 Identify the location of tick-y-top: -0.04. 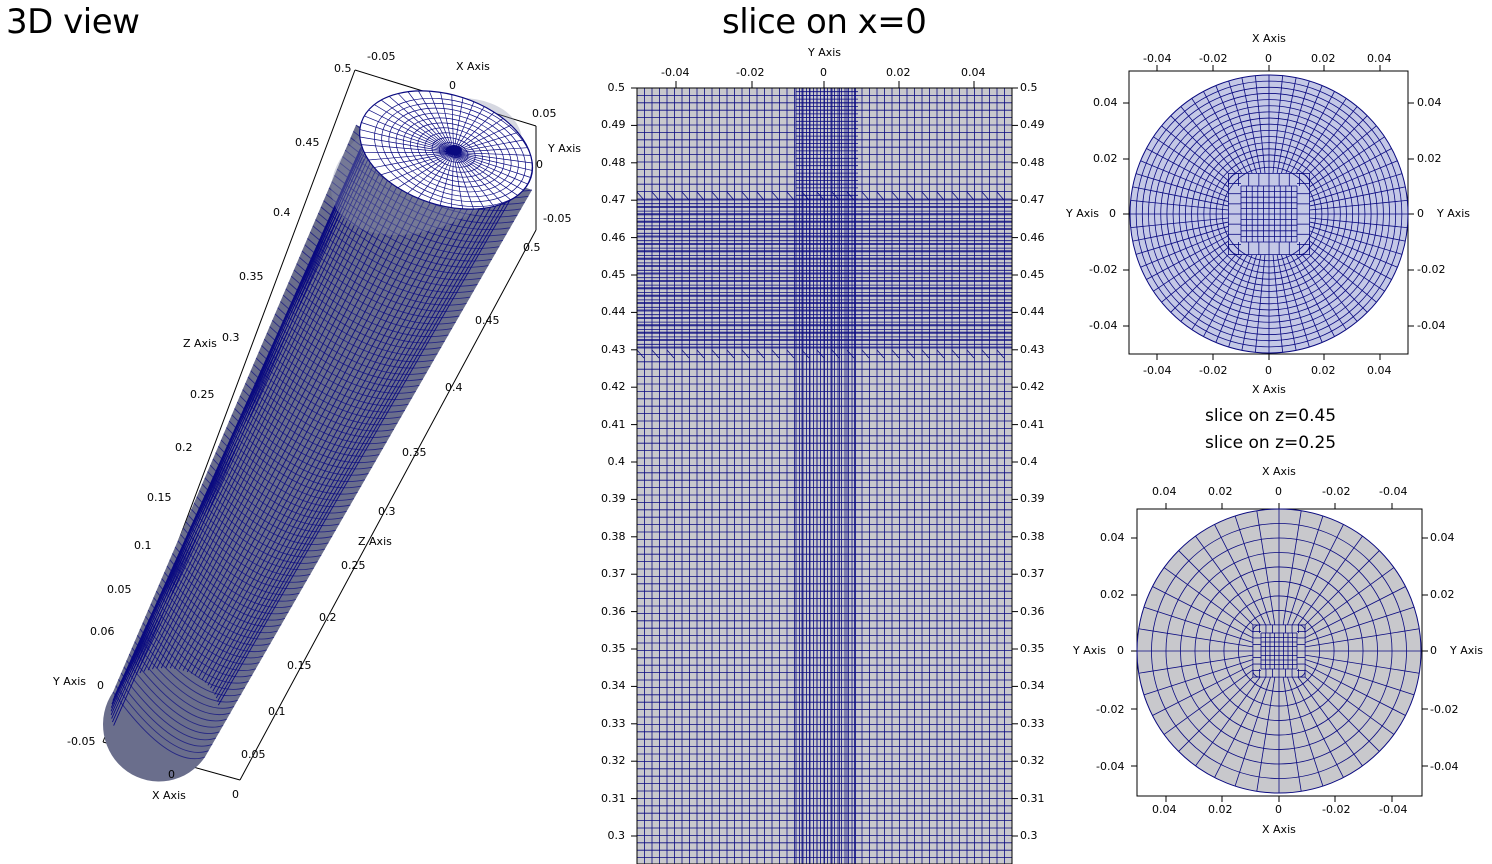
(675, 72).